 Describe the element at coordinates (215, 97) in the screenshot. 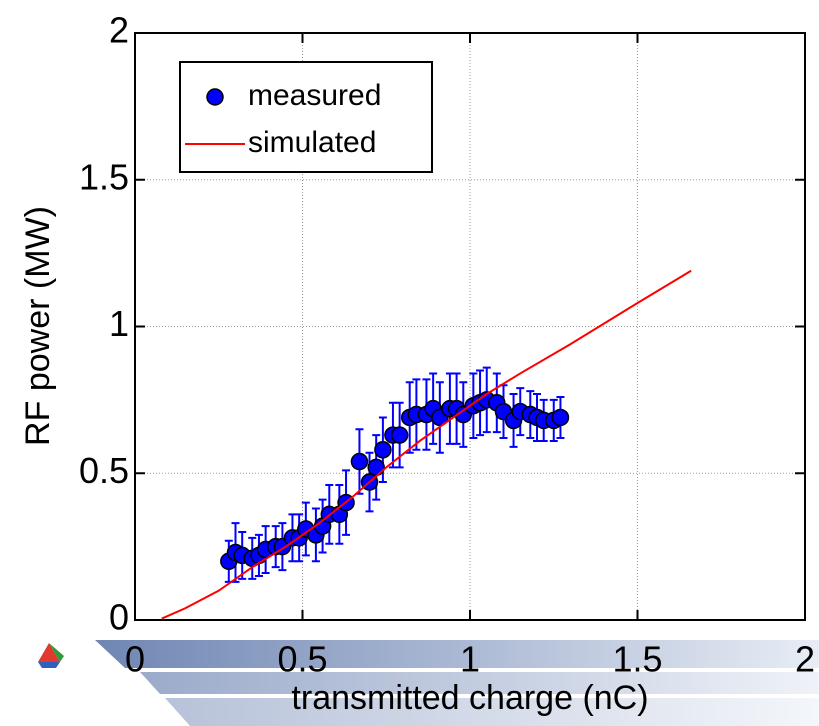

I see `legend-marker` at that location.